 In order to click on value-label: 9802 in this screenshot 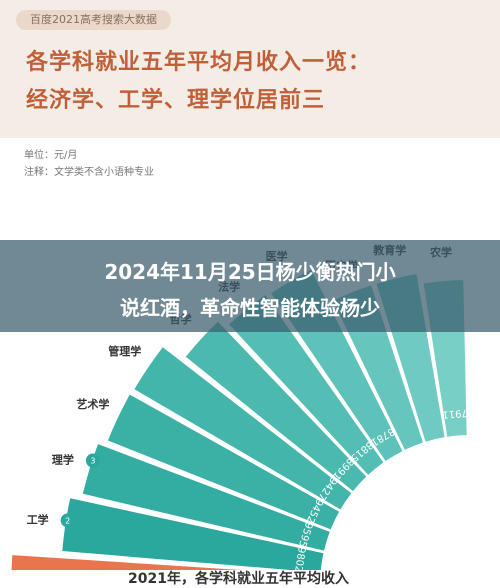, I will do `click(299, 558)`.